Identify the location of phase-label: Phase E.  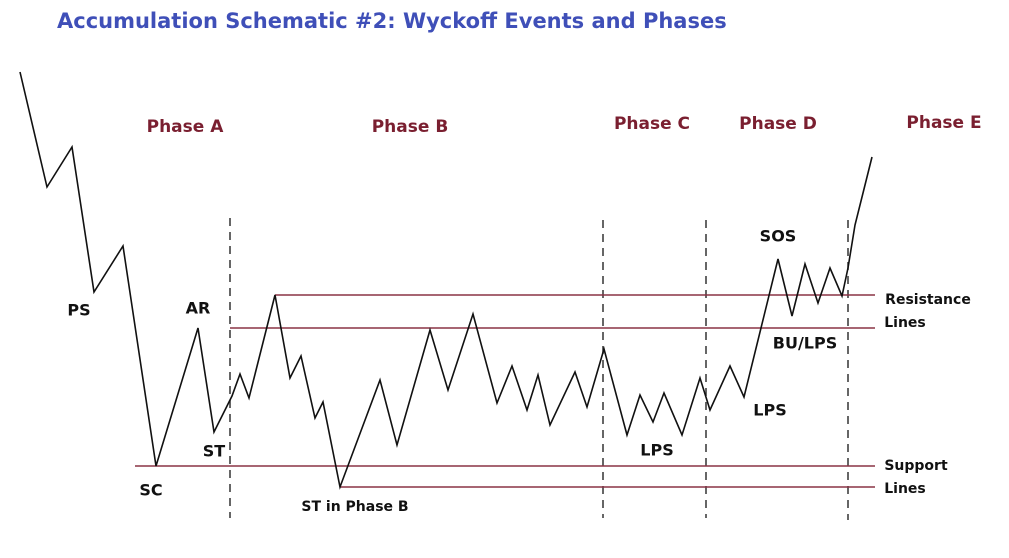
(943, 123).